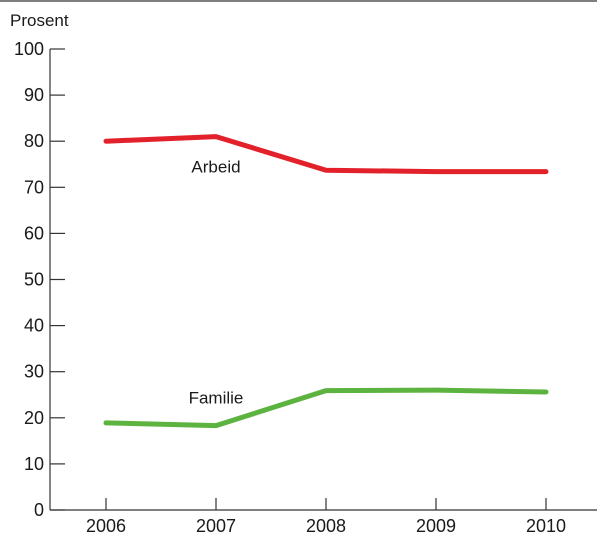  Describe the element at coordinates (215, 167) in the screenshot. I see `series-label-arbeid: Arbeid` at that location.